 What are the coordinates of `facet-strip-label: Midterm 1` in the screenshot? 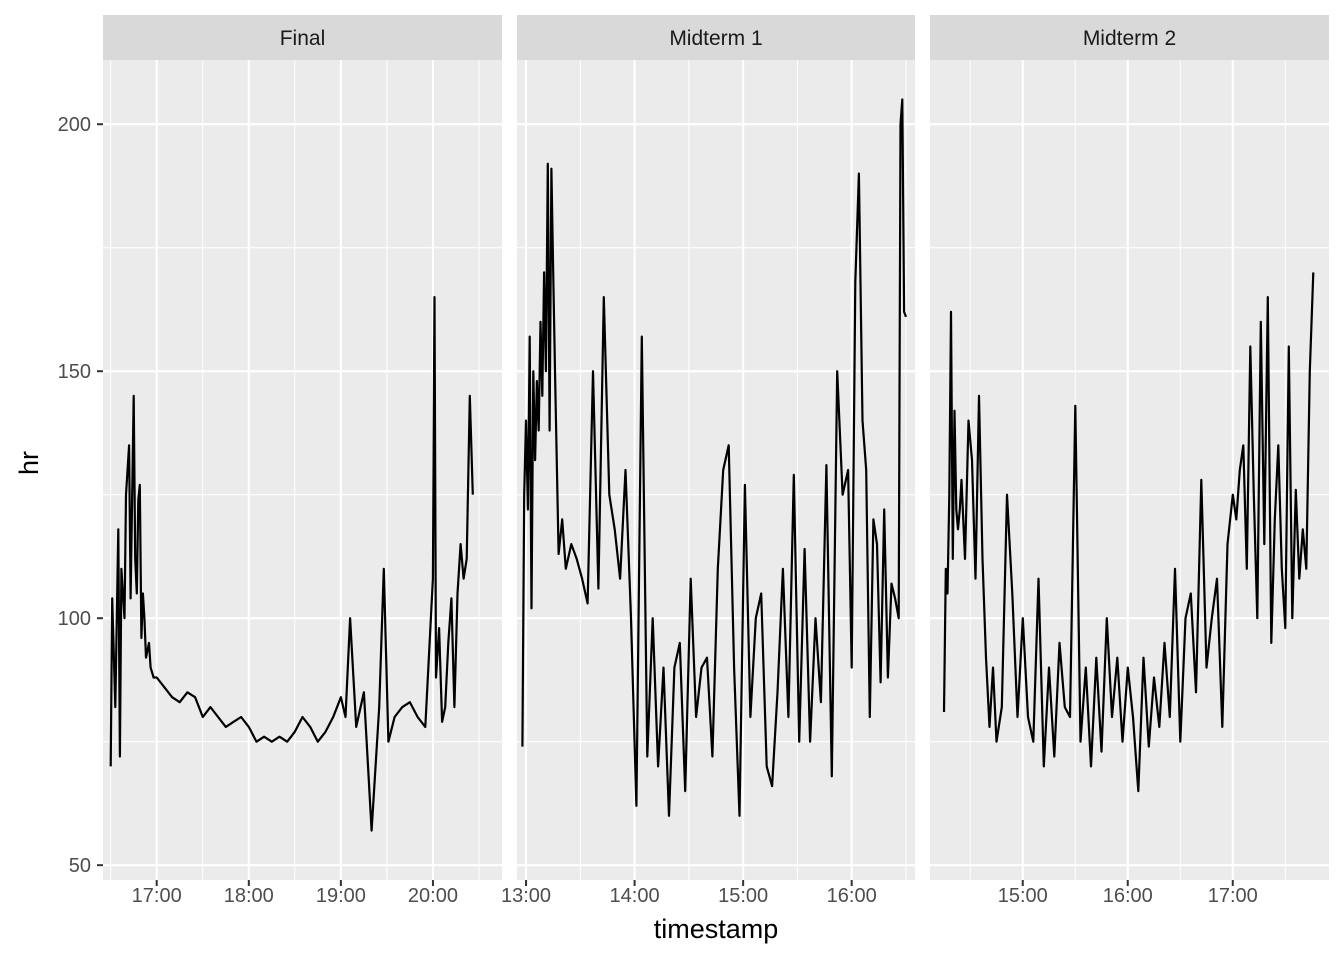 It's located at (715, 38).